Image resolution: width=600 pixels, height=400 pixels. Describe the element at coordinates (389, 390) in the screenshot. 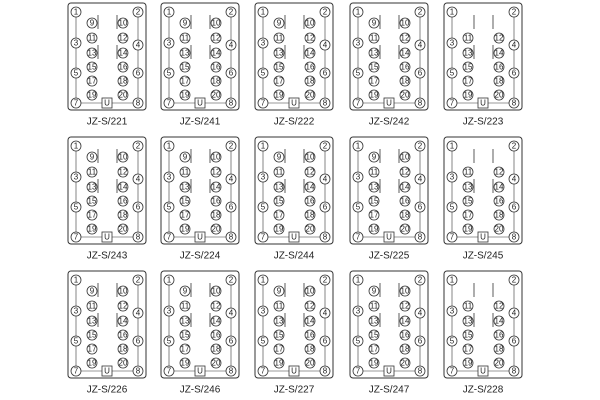

I see `module-label: JZ-S/247` at that location.